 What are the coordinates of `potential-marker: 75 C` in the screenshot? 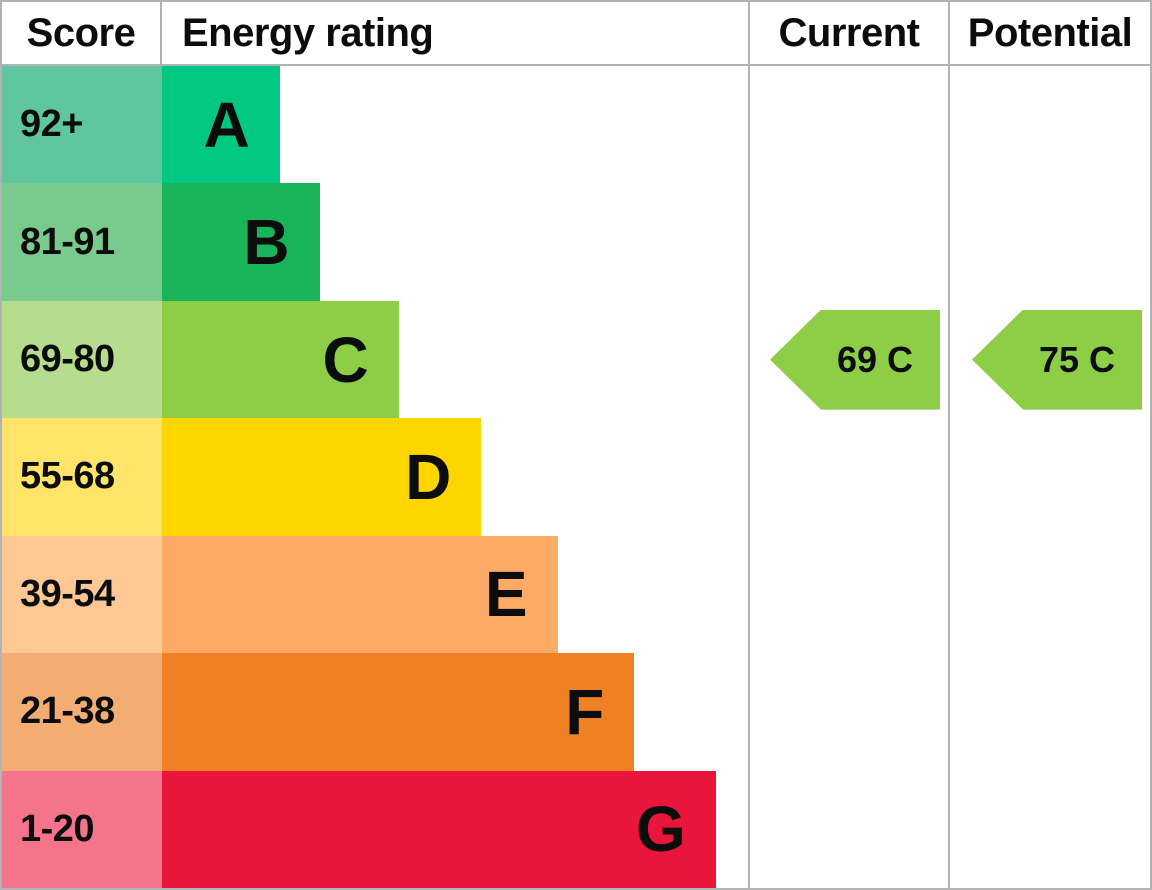 It's located at (1057, 359).